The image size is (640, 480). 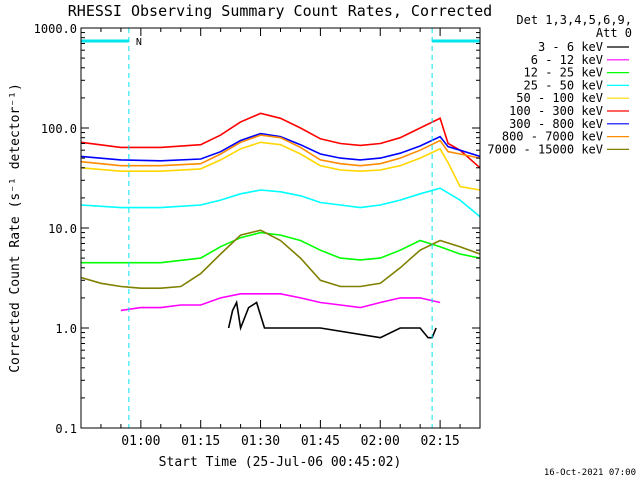 I want to click on legend-label-8: 7000 - 15000 keV, so click(x=545, y=149).